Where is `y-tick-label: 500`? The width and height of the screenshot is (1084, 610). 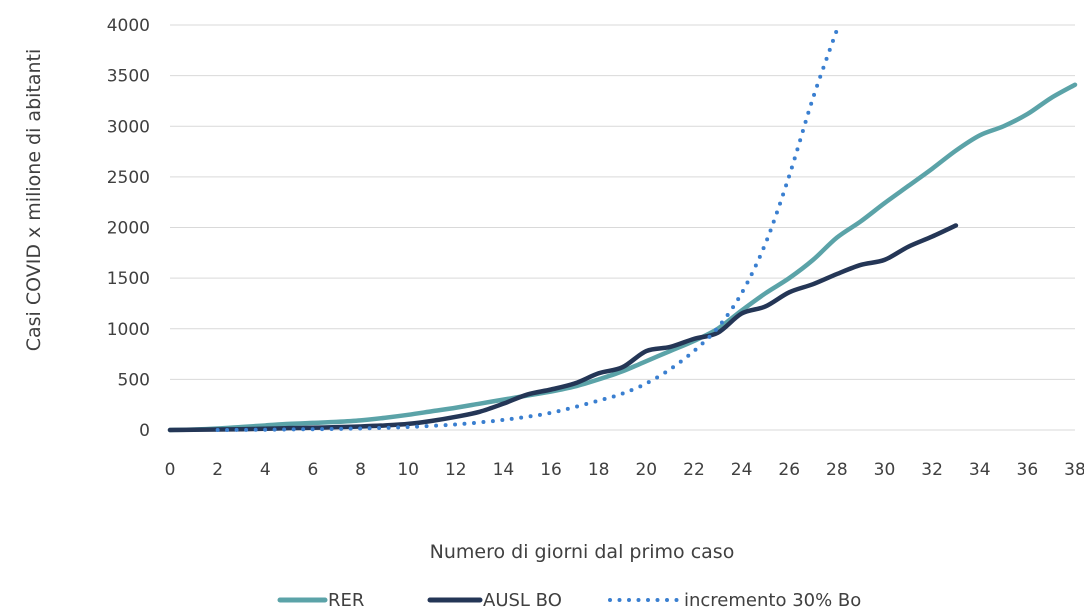 y-tick-label: 500 is located at coordinates (134, 380).